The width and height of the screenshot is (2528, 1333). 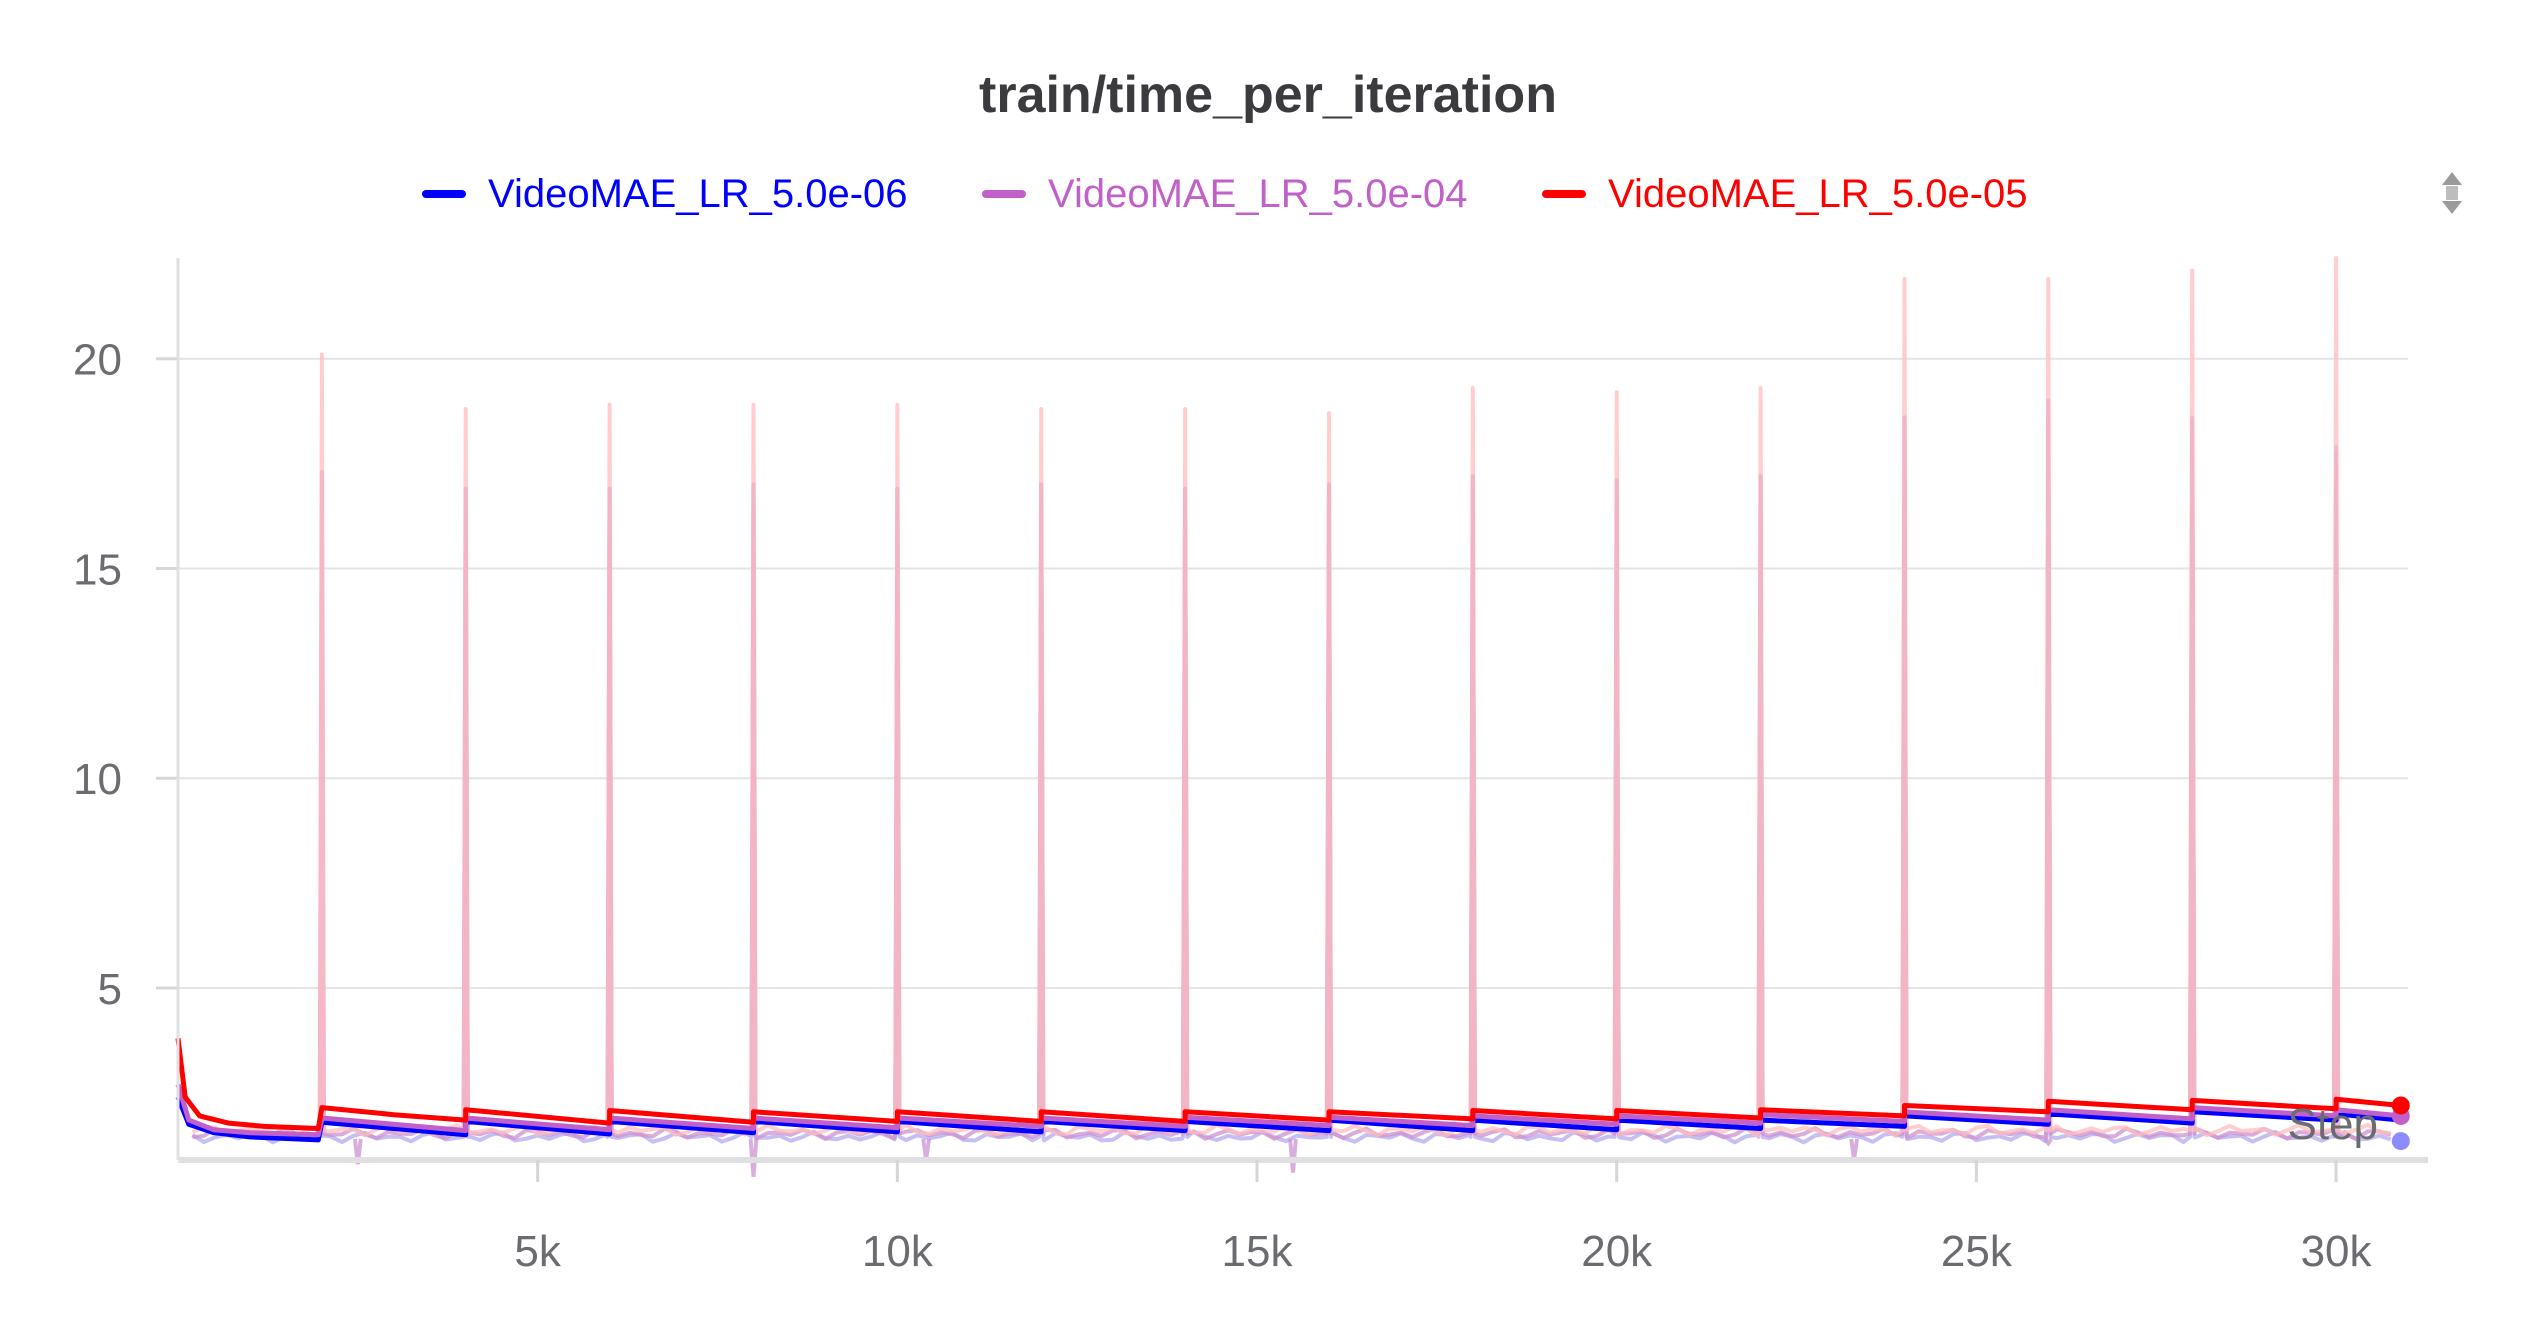 What do you see at coordinates (1258, 194) in the screenshot?
I see `legend-label: VideoMAE_LR_5.0e-04` at bounding box center [1258, 194].